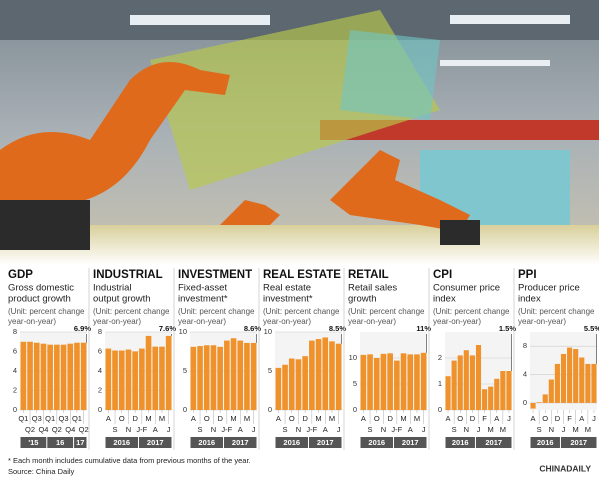  Describe the element at coordinates (41, 471) in the screenshot. I see `source: Source: China Daily` at that location.